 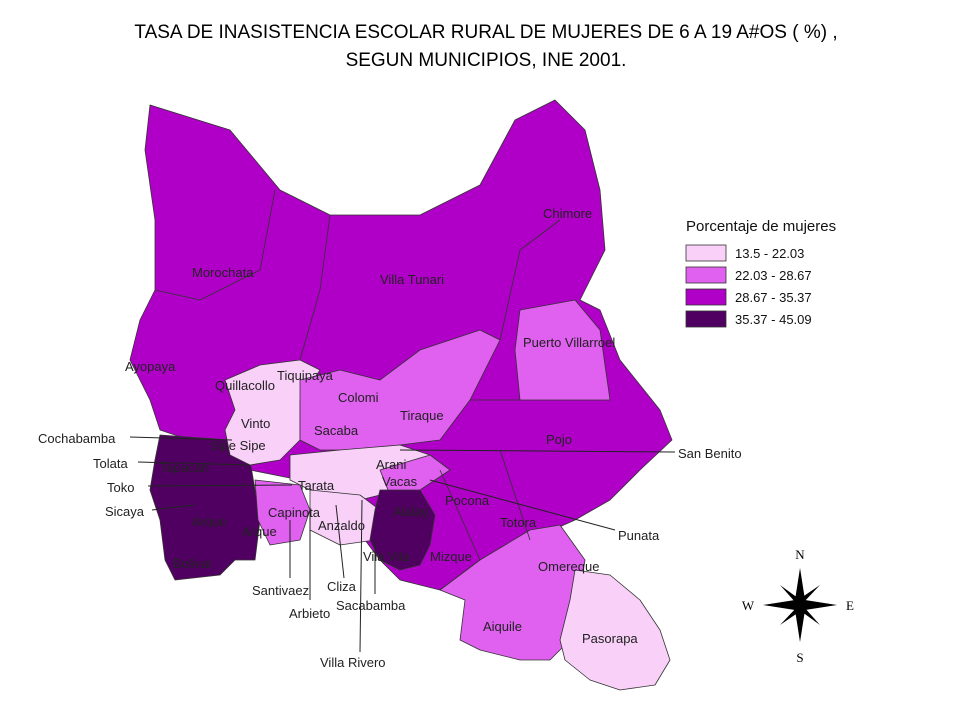 What do you see at coordinates (710, 453) in the screenshot?
I see `municipality-label: San Benito` at bounding box center [710, 453].